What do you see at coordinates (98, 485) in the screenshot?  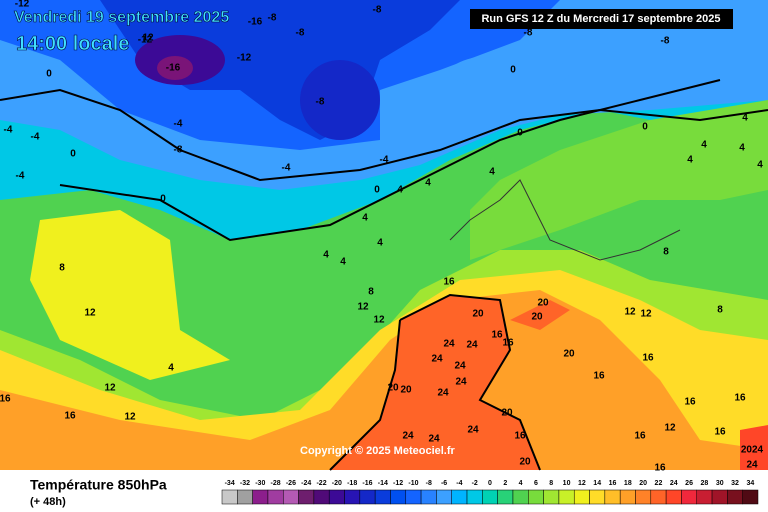 I see `footer-title: Température 850hPa` at bounding box center [98, 485].